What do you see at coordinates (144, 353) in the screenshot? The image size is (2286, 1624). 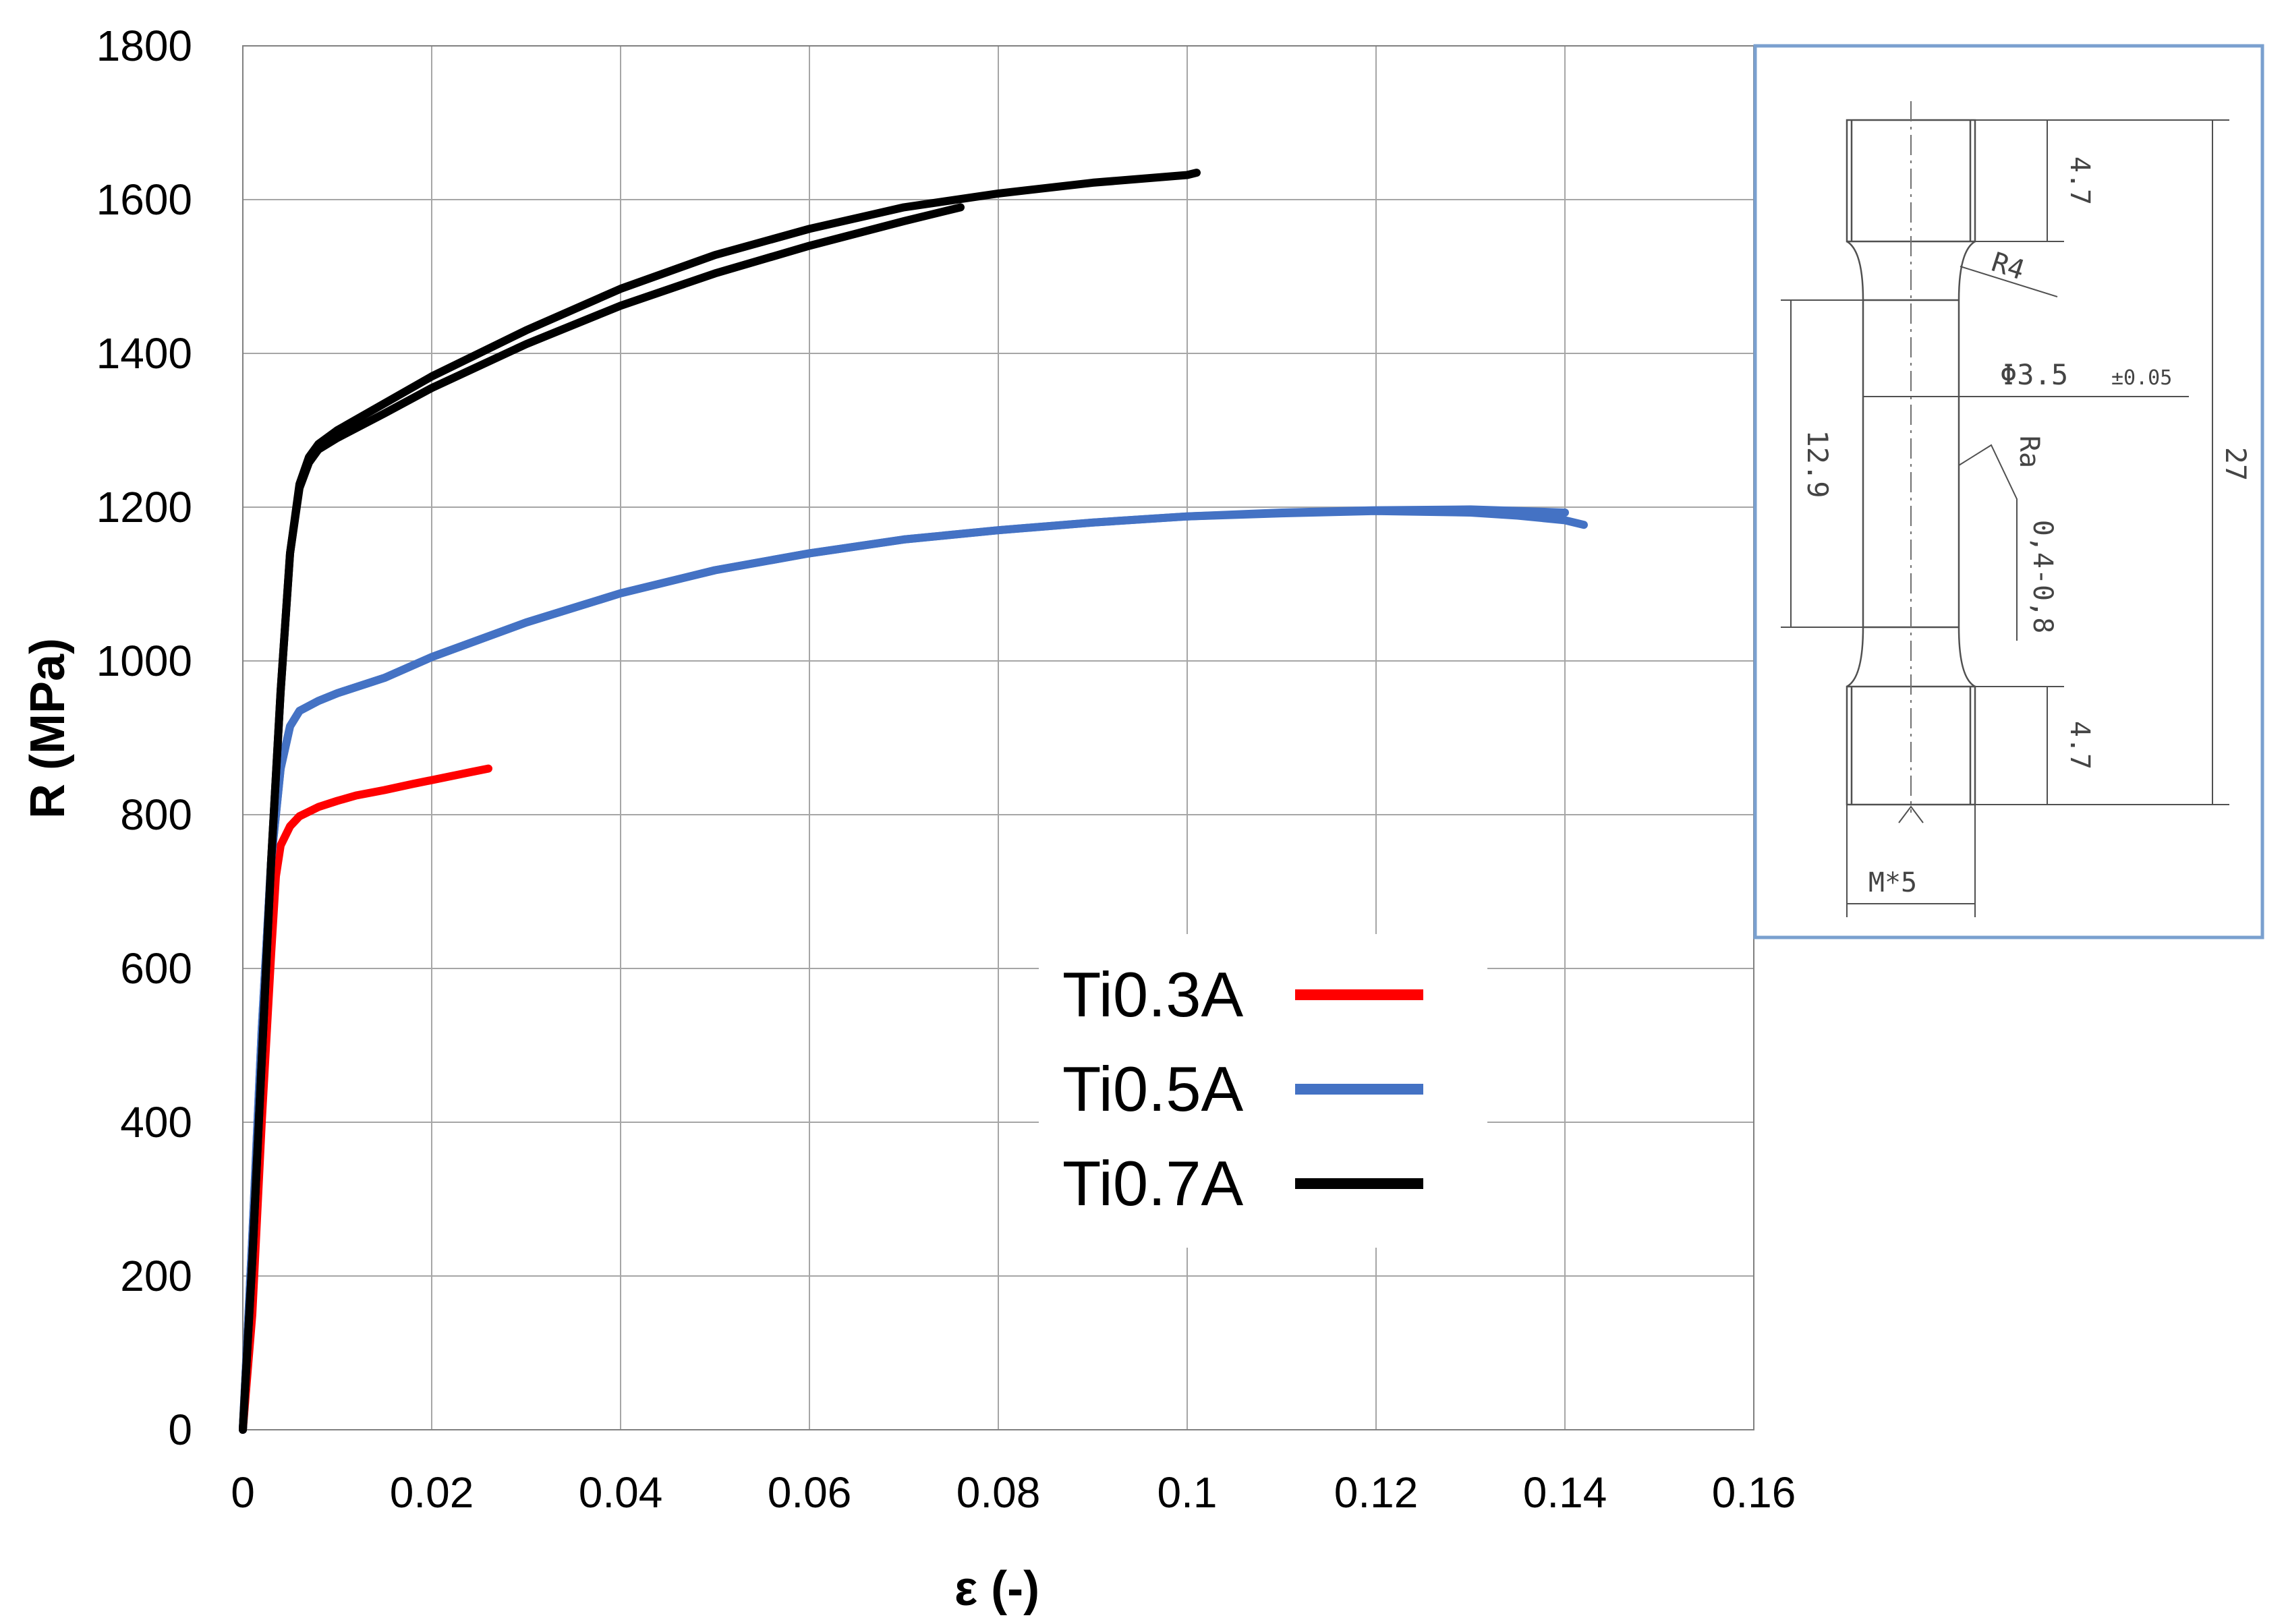 I see `y-tick-label: 1400` at bounding box center [144, 353].